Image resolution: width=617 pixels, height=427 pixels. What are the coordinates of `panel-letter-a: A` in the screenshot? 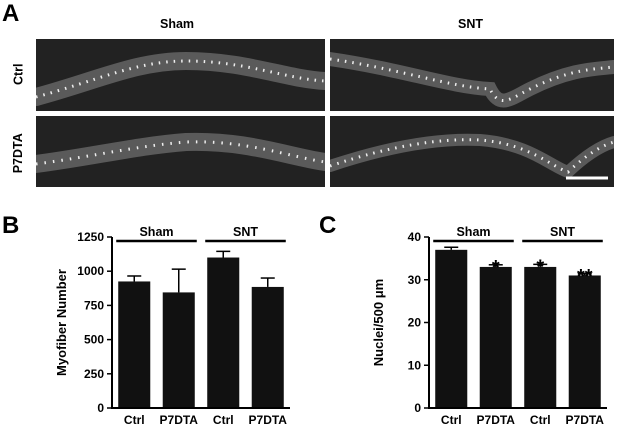 It's located at (11, 13).